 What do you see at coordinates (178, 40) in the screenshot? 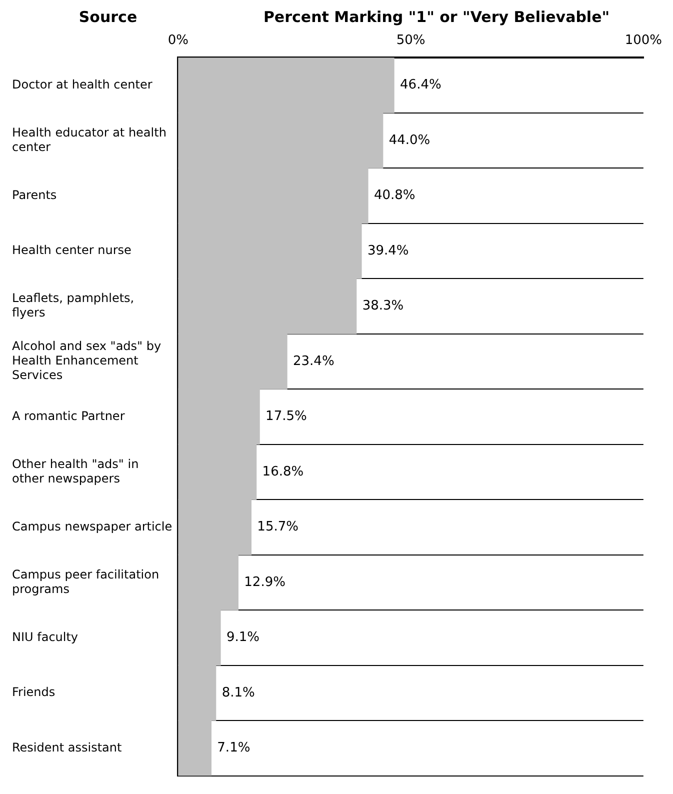
I see `x-tick-label: 0%` at bounding box center [178, 40].